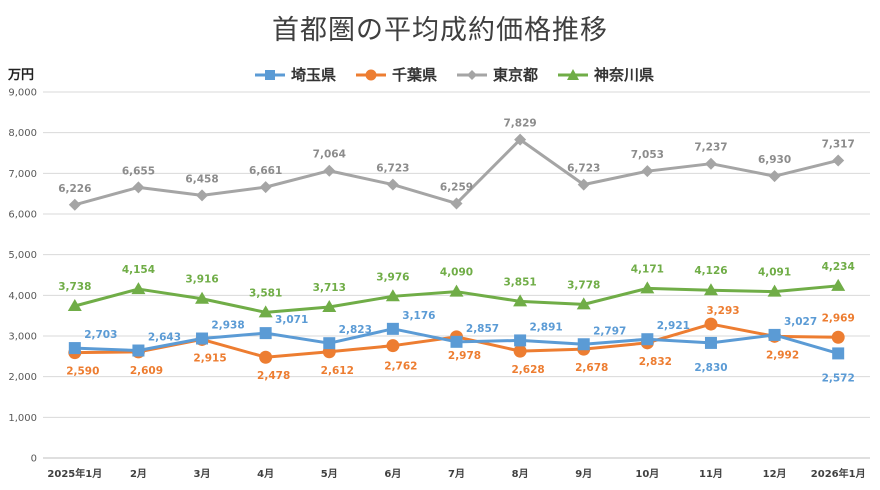 The width and height of the screenshot is (880, 490). I want to click on x-tick-label: 5月, so click(329, 474).